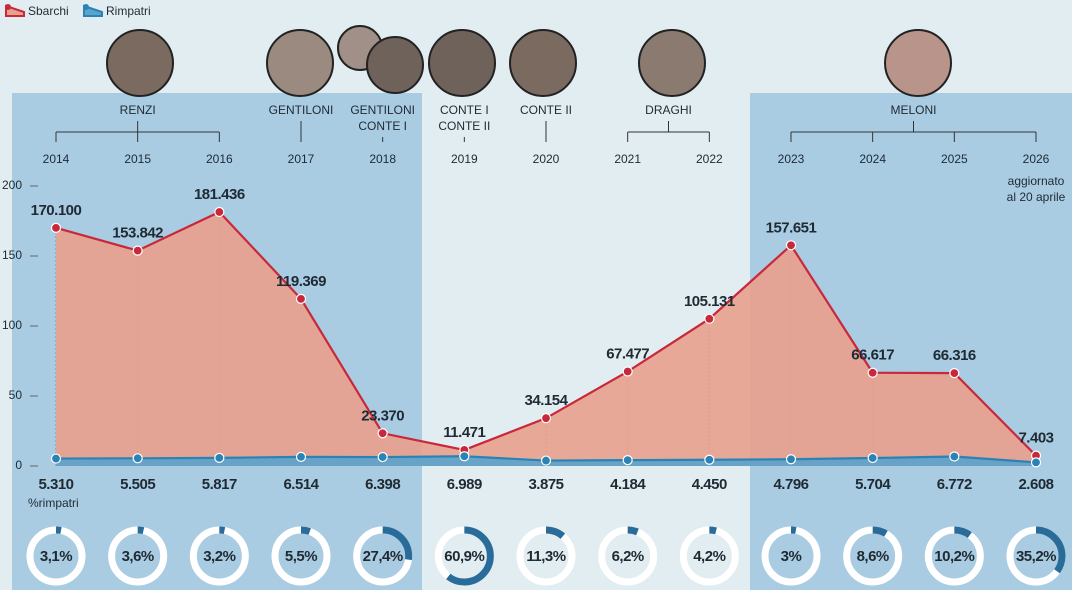  I want to click on donut-label: 11,3%, so click(545, 556).